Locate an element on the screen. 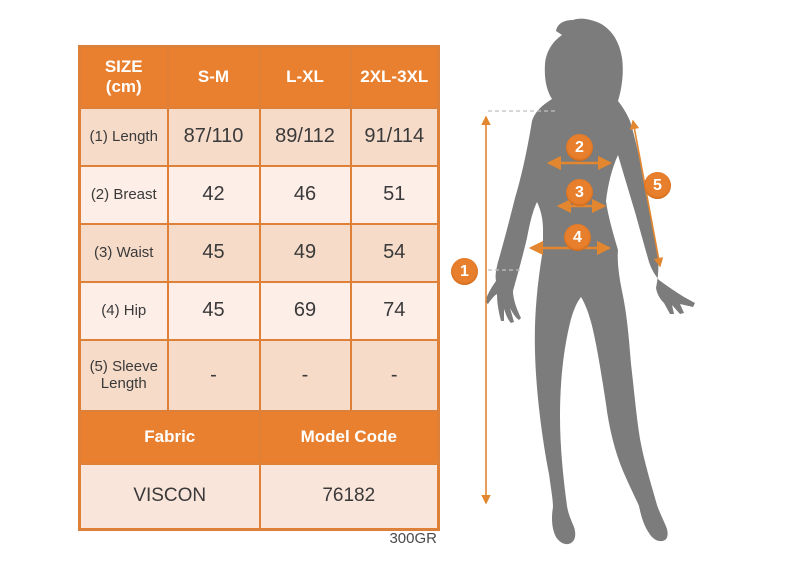  model-code-header: Model Code is located at coordinates (349, 437).